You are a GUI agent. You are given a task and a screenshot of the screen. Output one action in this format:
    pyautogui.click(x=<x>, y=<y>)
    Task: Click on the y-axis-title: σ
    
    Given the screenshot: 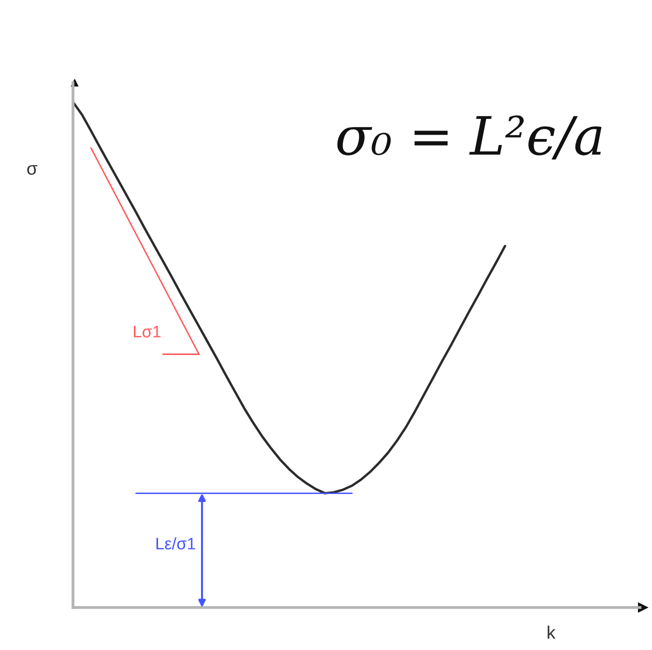 What is the action you would take?
    pyautogui.click(x=32, y=170)
    